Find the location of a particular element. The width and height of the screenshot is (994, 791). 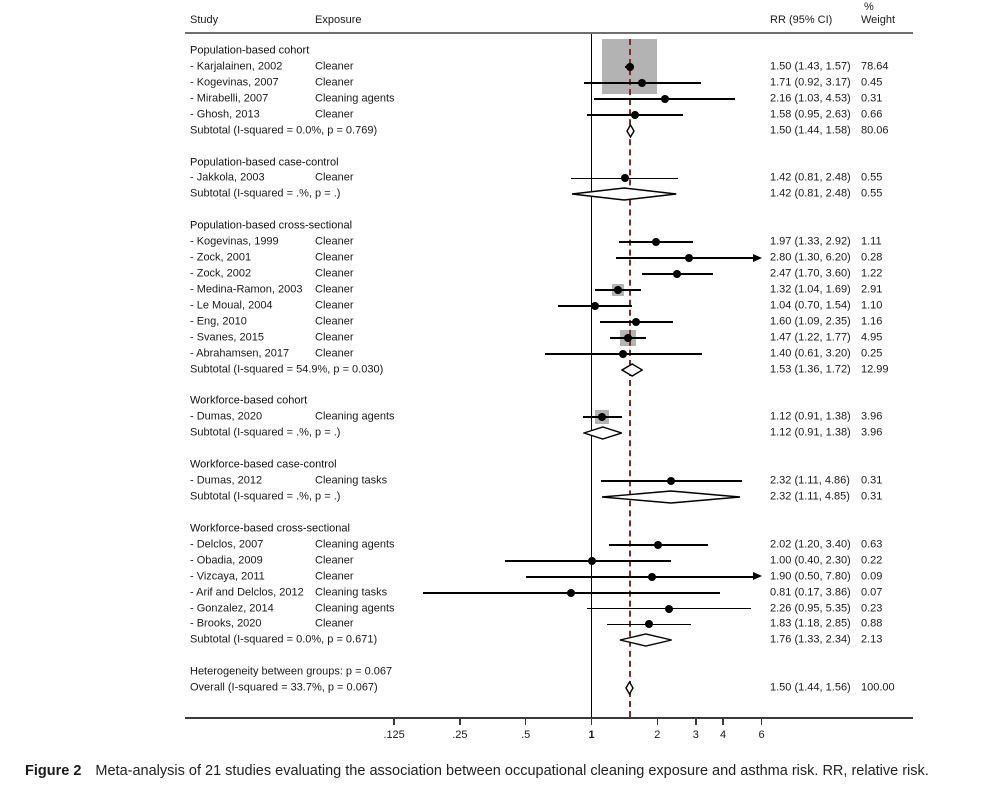

study-rr-value: 1.00 (0.40, 2.30) is located at coordinates (810, 560).